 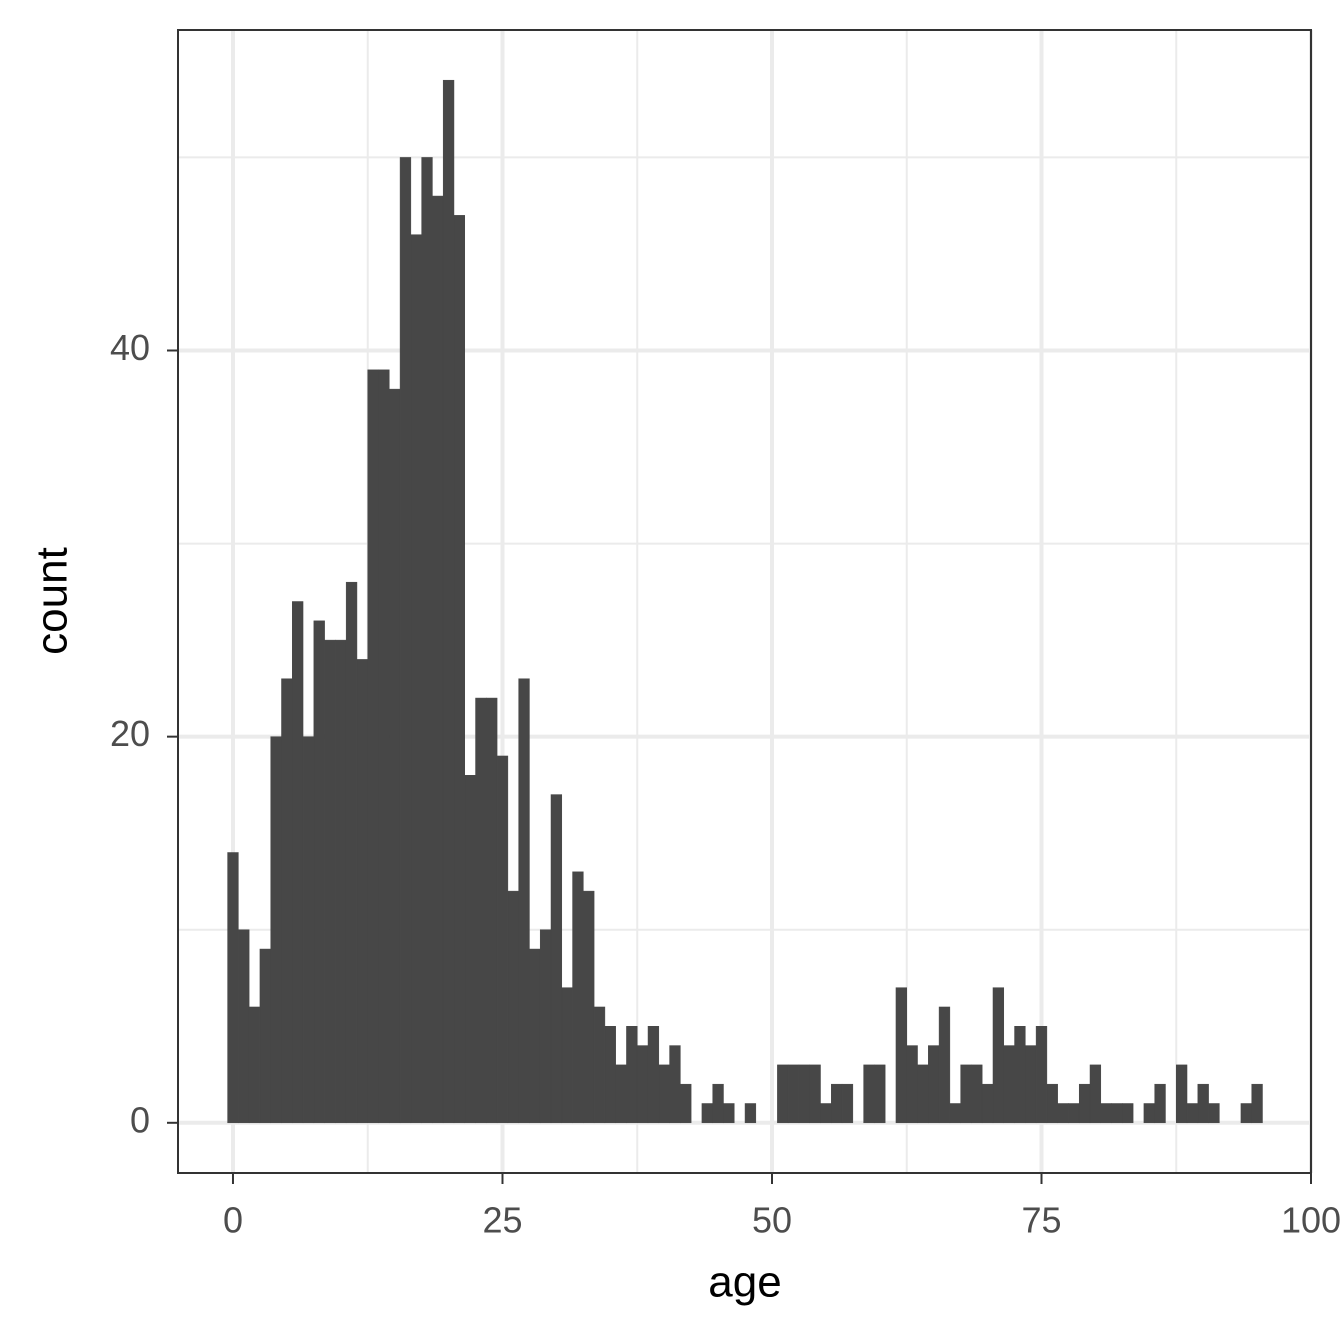 What do you see at coordinates (52, 601) in the screenshot?
I see `y-axis-title: count` at bounding box center [52, 601].